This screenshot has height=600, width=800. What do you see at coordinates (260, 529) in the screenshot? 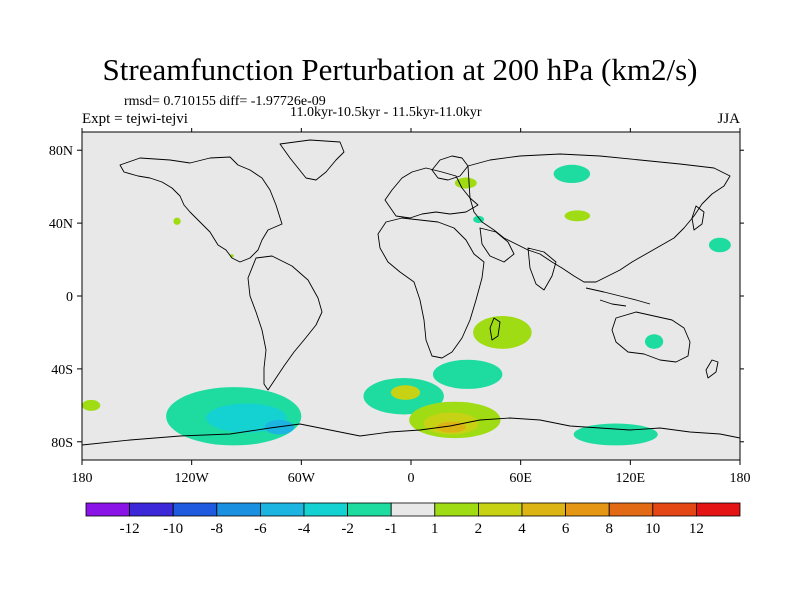
I see `colorbar-label: -6` at bounding box center [260, 529].